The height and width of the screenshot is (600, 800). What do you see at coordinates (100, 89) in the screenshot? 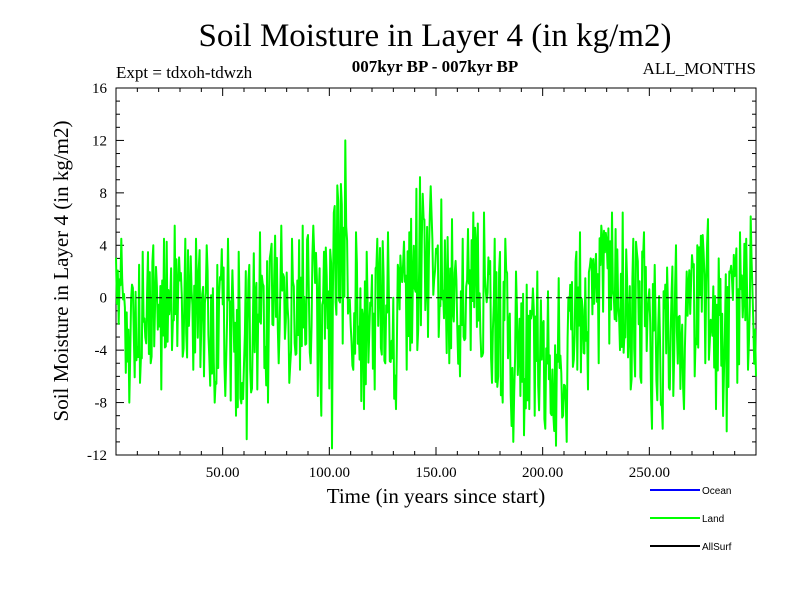
I see `y-tick-label: 16` at bounding box center [100, 89].